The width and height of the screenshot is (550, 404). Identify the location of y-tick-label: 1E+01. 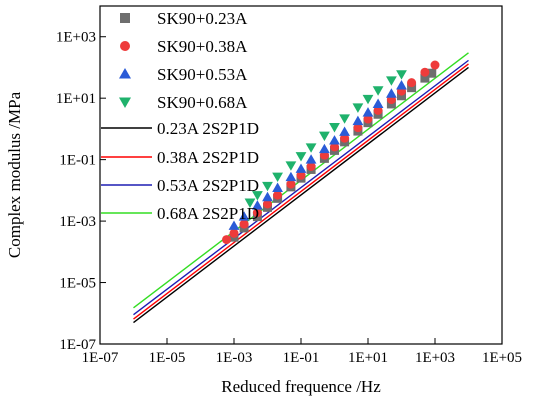
(76, 99).